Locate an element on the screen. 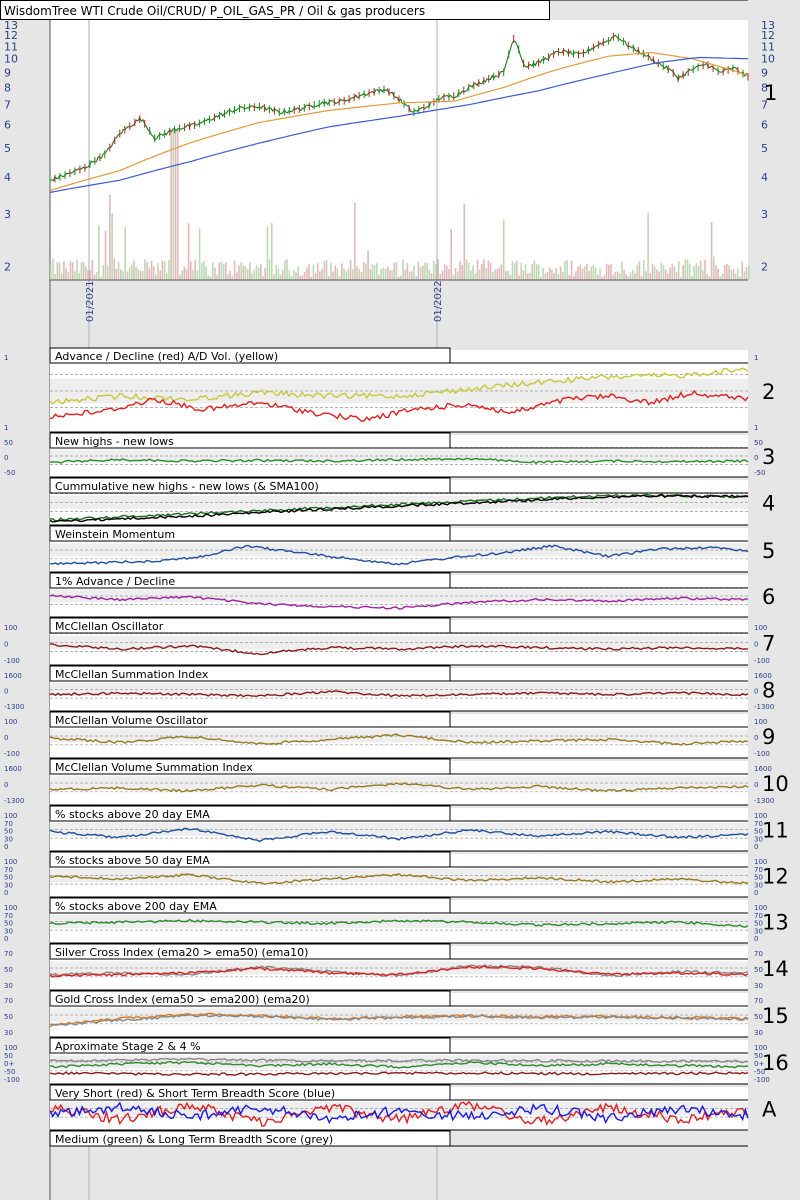 The image size is (800, 1200). indicator-tick-right: 30 is located at coordinates (758, 931).